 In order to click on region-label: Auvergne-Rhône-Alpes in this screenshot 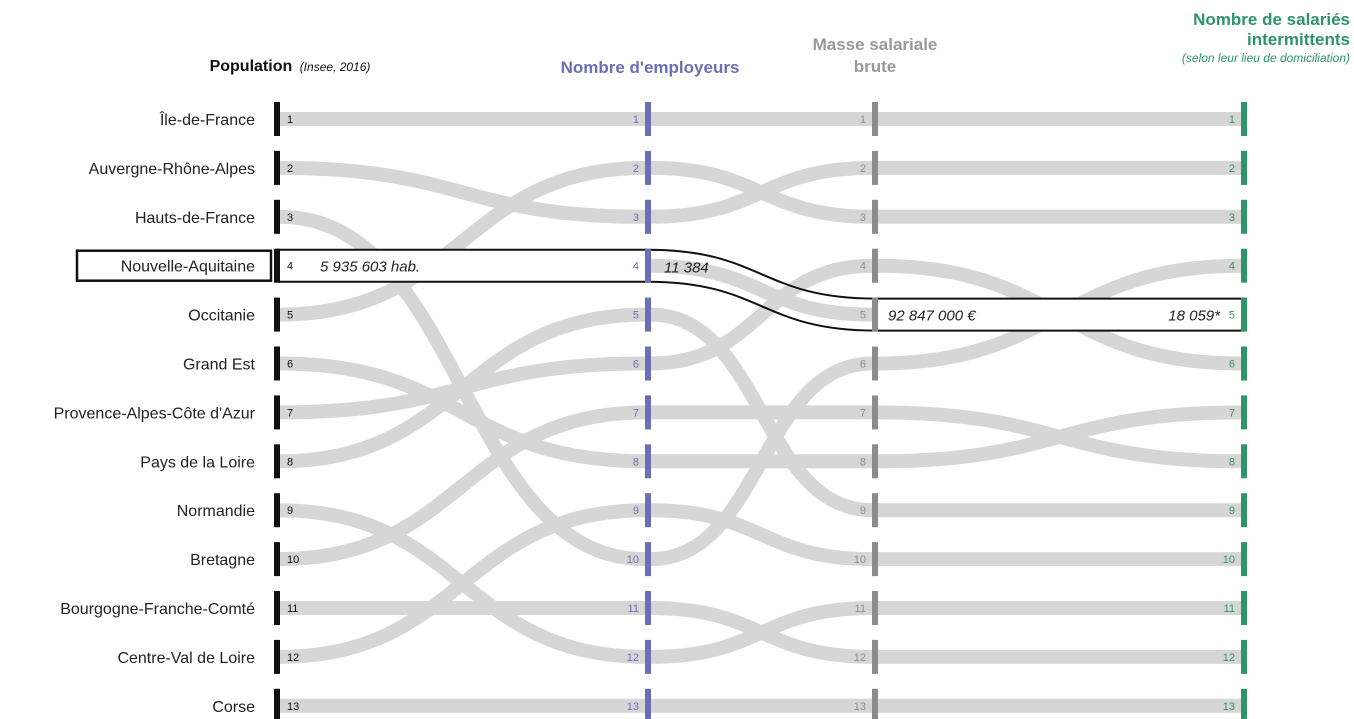, I will do `click(172, 169)`.